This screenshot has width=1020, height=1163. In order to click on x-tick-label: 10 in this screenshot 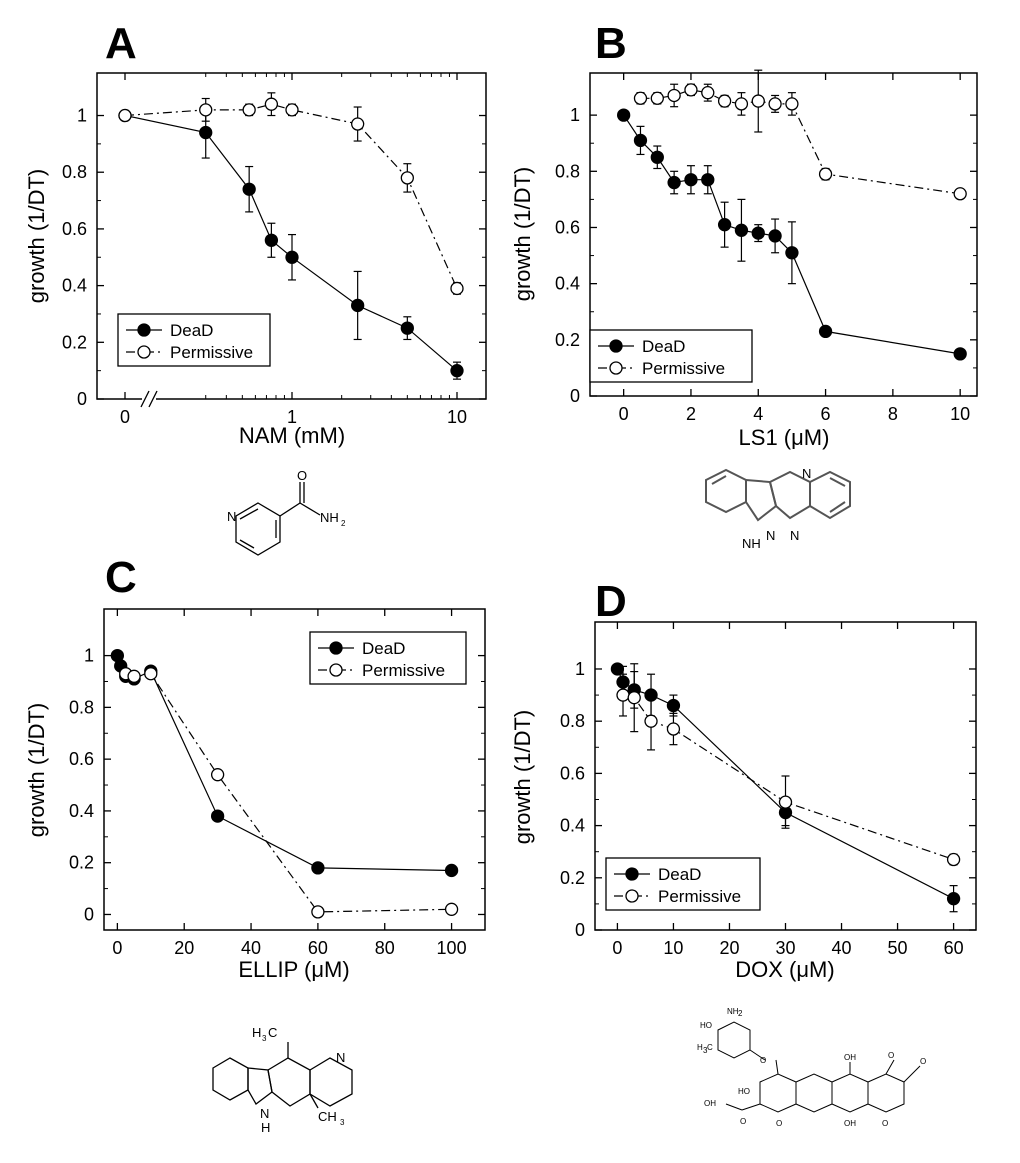, I will do `click(960, 414)`.